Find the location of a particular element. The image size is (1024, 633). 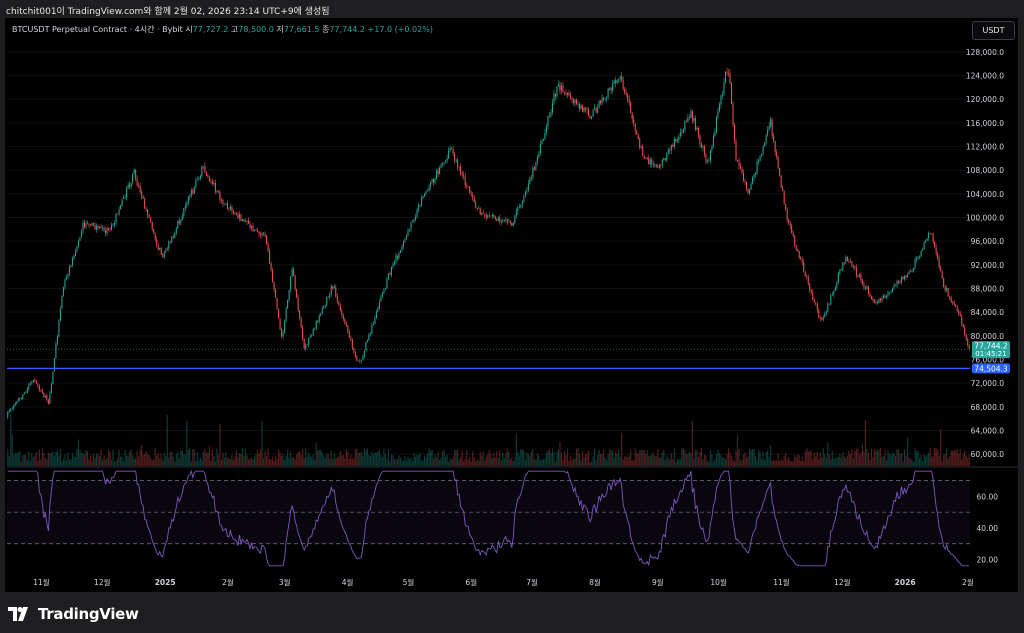

y-tick-label: 80,000.0 is located at coordinates (988, 336).